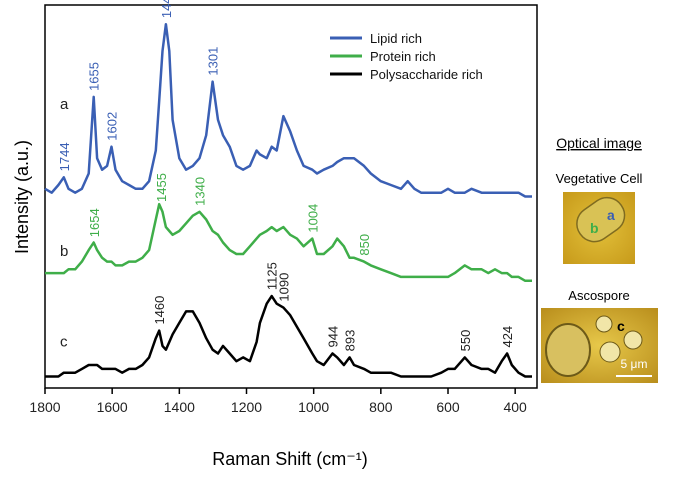 This screenshot has height=478, width=676. Describe the element at coordinates (599, 178) in the screenshot. I see `image-caption: Vegetative Cell` at that location.